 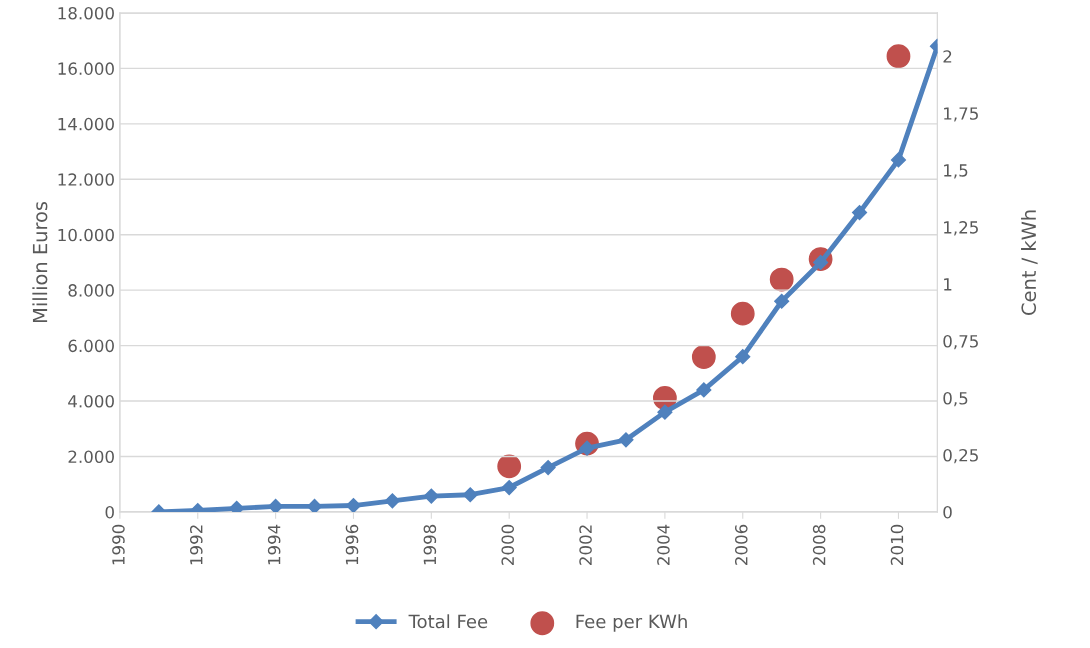 What do you see at coordinates (960, 342) in the screenshot?
I see `y2-tick-label: 0,75` at bounding box center [960, 342].